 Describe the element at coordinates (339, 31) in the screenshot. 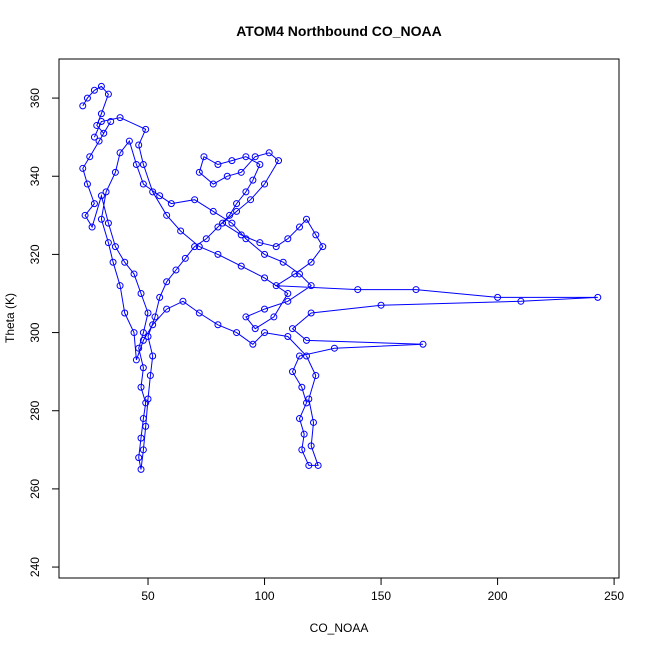

I see `chart-title: ATOM4 Northbound CO_NOAA` at that location.